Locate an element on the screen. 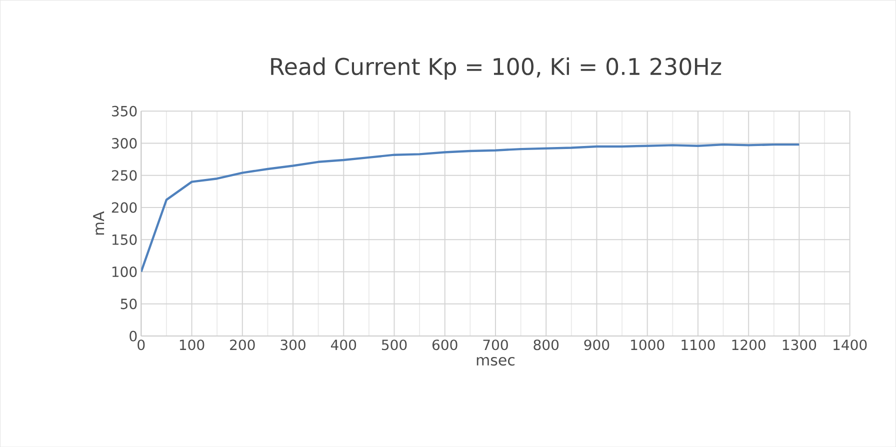 This screenshot has width=896, height=447. x-tick-label: 1200 is located at coordinates (749, 344).